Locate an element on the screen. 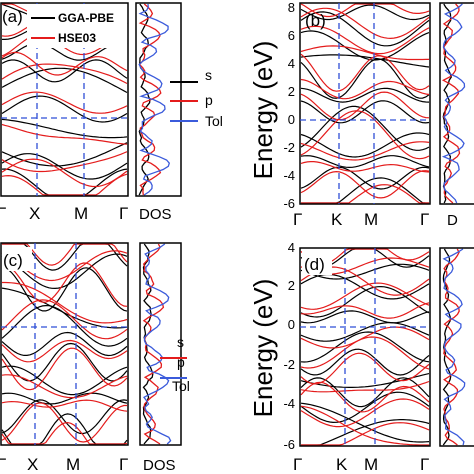 This screenshot has height=474, width=474. panel-d-kpoint-gamma1: Γ is located at coordinates (297, 464).